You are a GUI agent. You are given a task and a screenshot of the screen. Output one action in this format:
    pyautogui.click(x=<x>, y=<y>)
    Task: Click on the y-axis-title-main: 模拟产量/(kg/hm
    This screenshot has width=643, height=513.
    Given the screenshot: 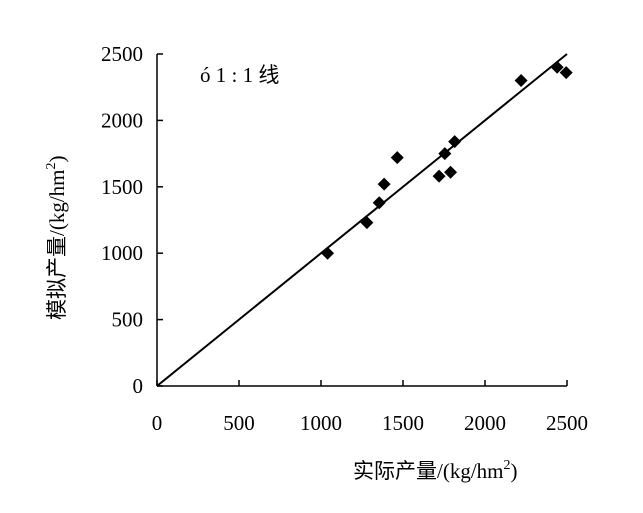 What is the action you would take?
    pyautogui.click(x=57, y=245)
    